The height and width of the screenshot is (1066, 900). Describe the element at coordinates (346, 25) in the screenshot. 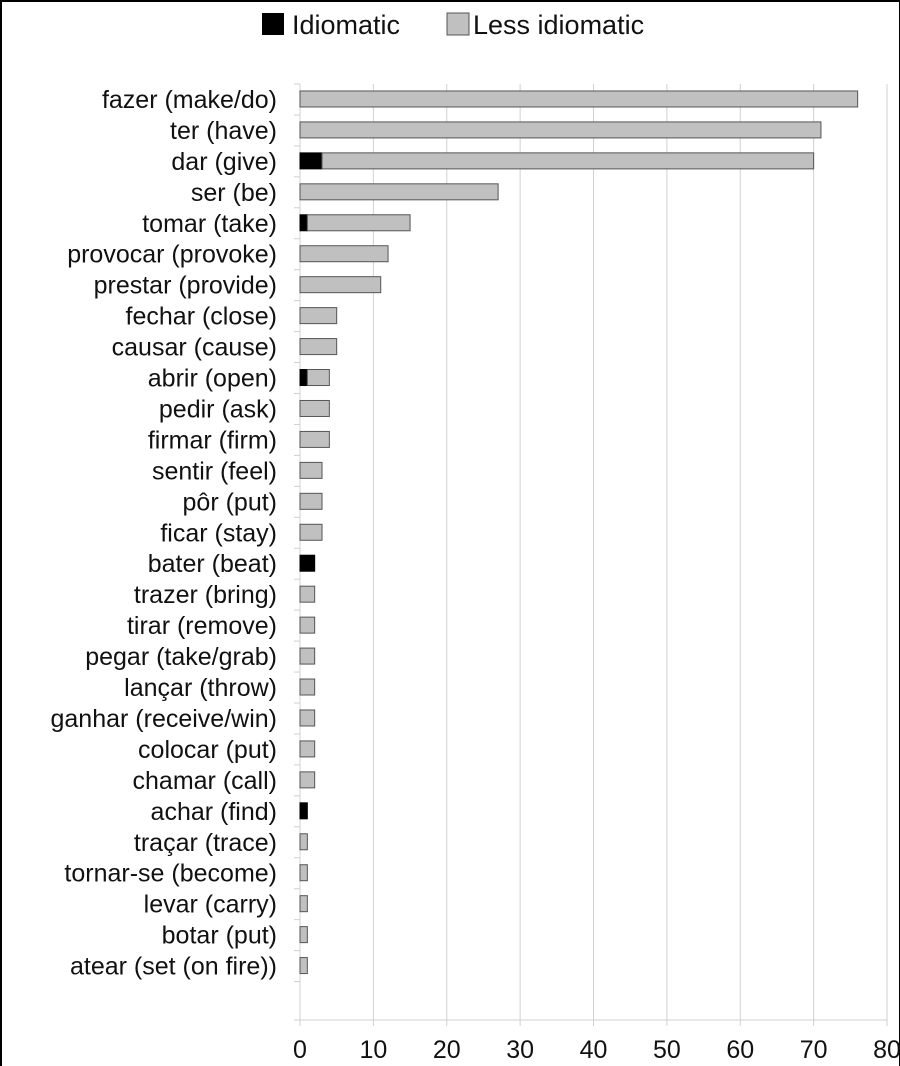

I see `legend-label-idiomatic: Idiomatic` at that location.